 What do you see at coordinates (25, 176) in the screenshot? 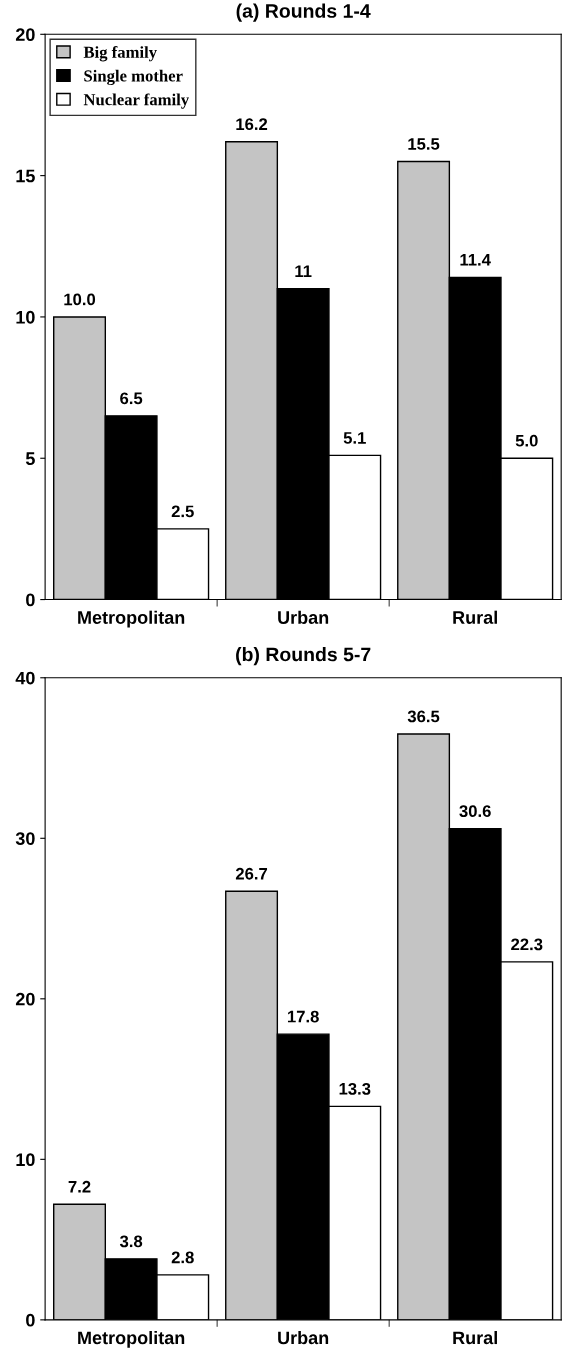
I see `y-tick-label: 15` at bounding box center [25, 176].